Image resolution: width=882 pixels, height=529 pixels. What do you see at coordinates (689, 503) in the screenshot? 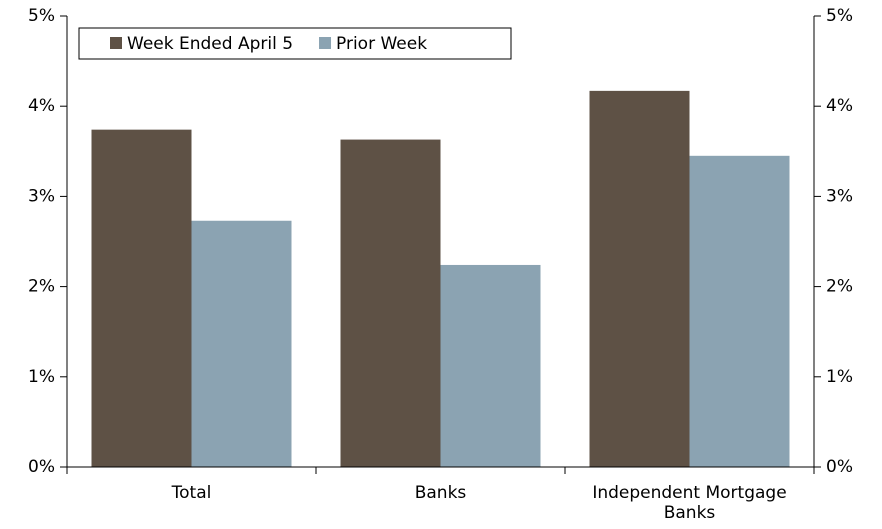
I see `x-tick-label: Independent Mortgage Banks` at bounding box center [689, 503].